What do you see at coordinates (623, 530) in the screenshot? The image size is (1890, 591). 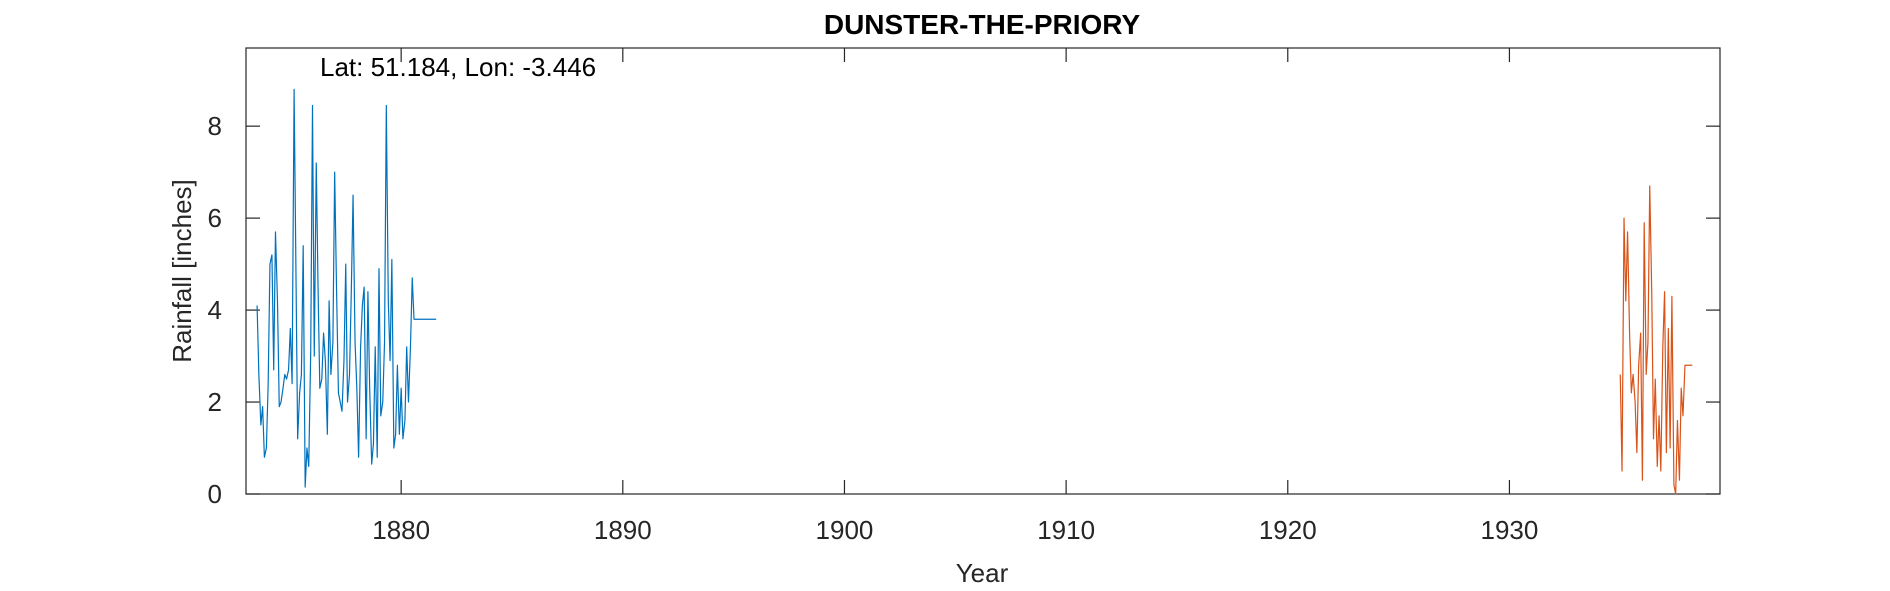 I see `x-tick-label: 1890` at bounding box center [623, 530].